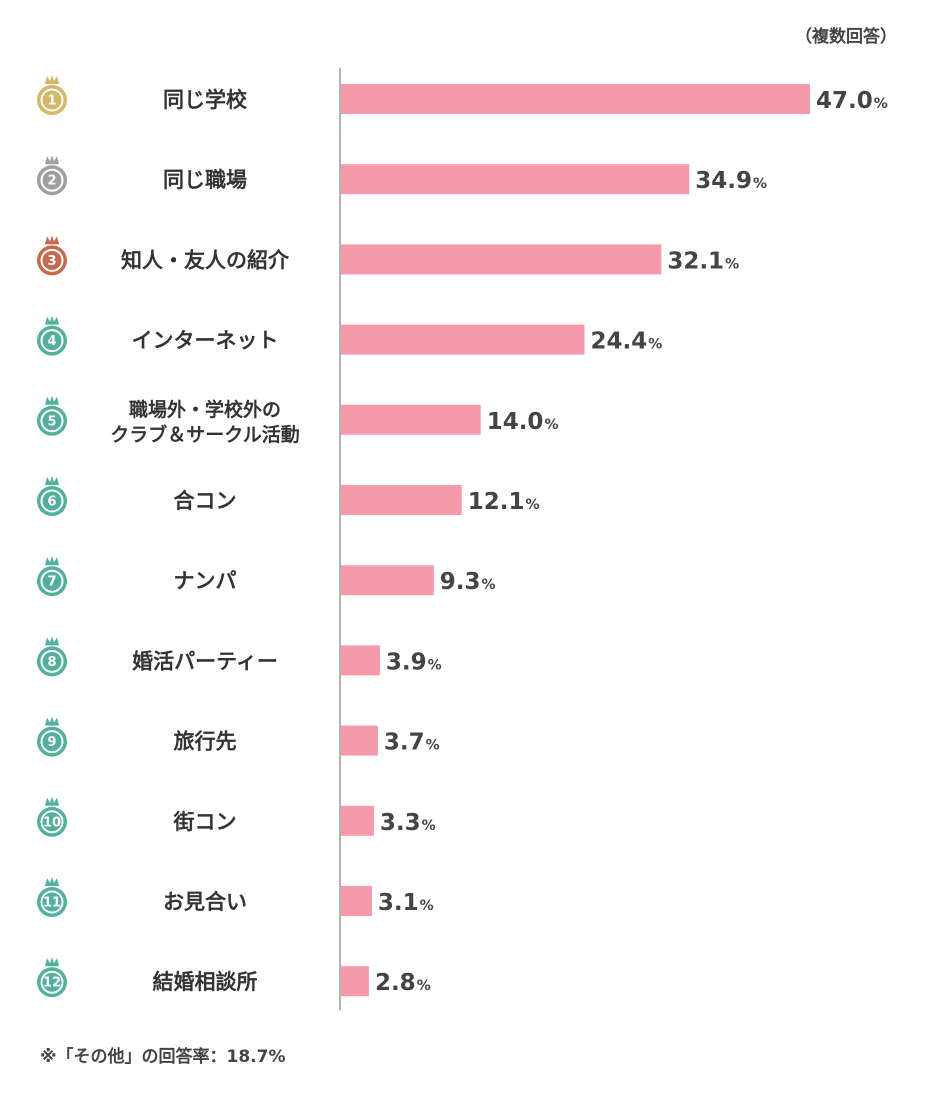 This screenshot has height=1095, width=939. I want to click on rank-number: 7, so click(51, 582).